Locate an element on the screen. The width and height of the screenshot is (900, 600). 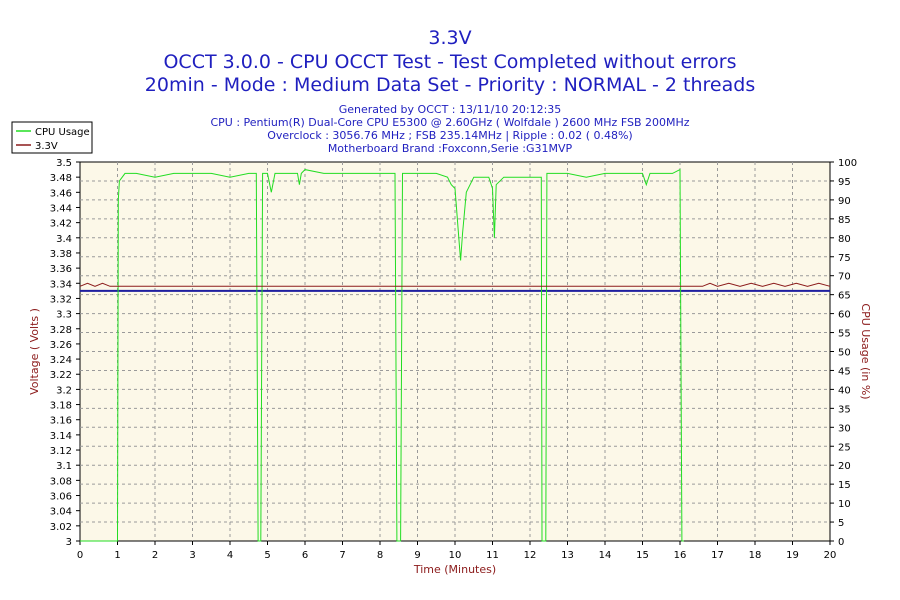
y-right-tick-label: 50 is located at coordinates (844, 353).